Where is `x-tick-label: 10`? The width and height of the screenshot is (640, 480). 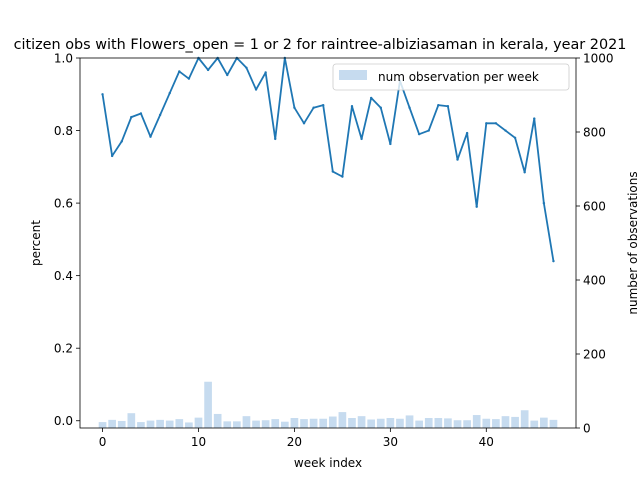
x-tick-label: 10 is located at coordinates (198, 442).